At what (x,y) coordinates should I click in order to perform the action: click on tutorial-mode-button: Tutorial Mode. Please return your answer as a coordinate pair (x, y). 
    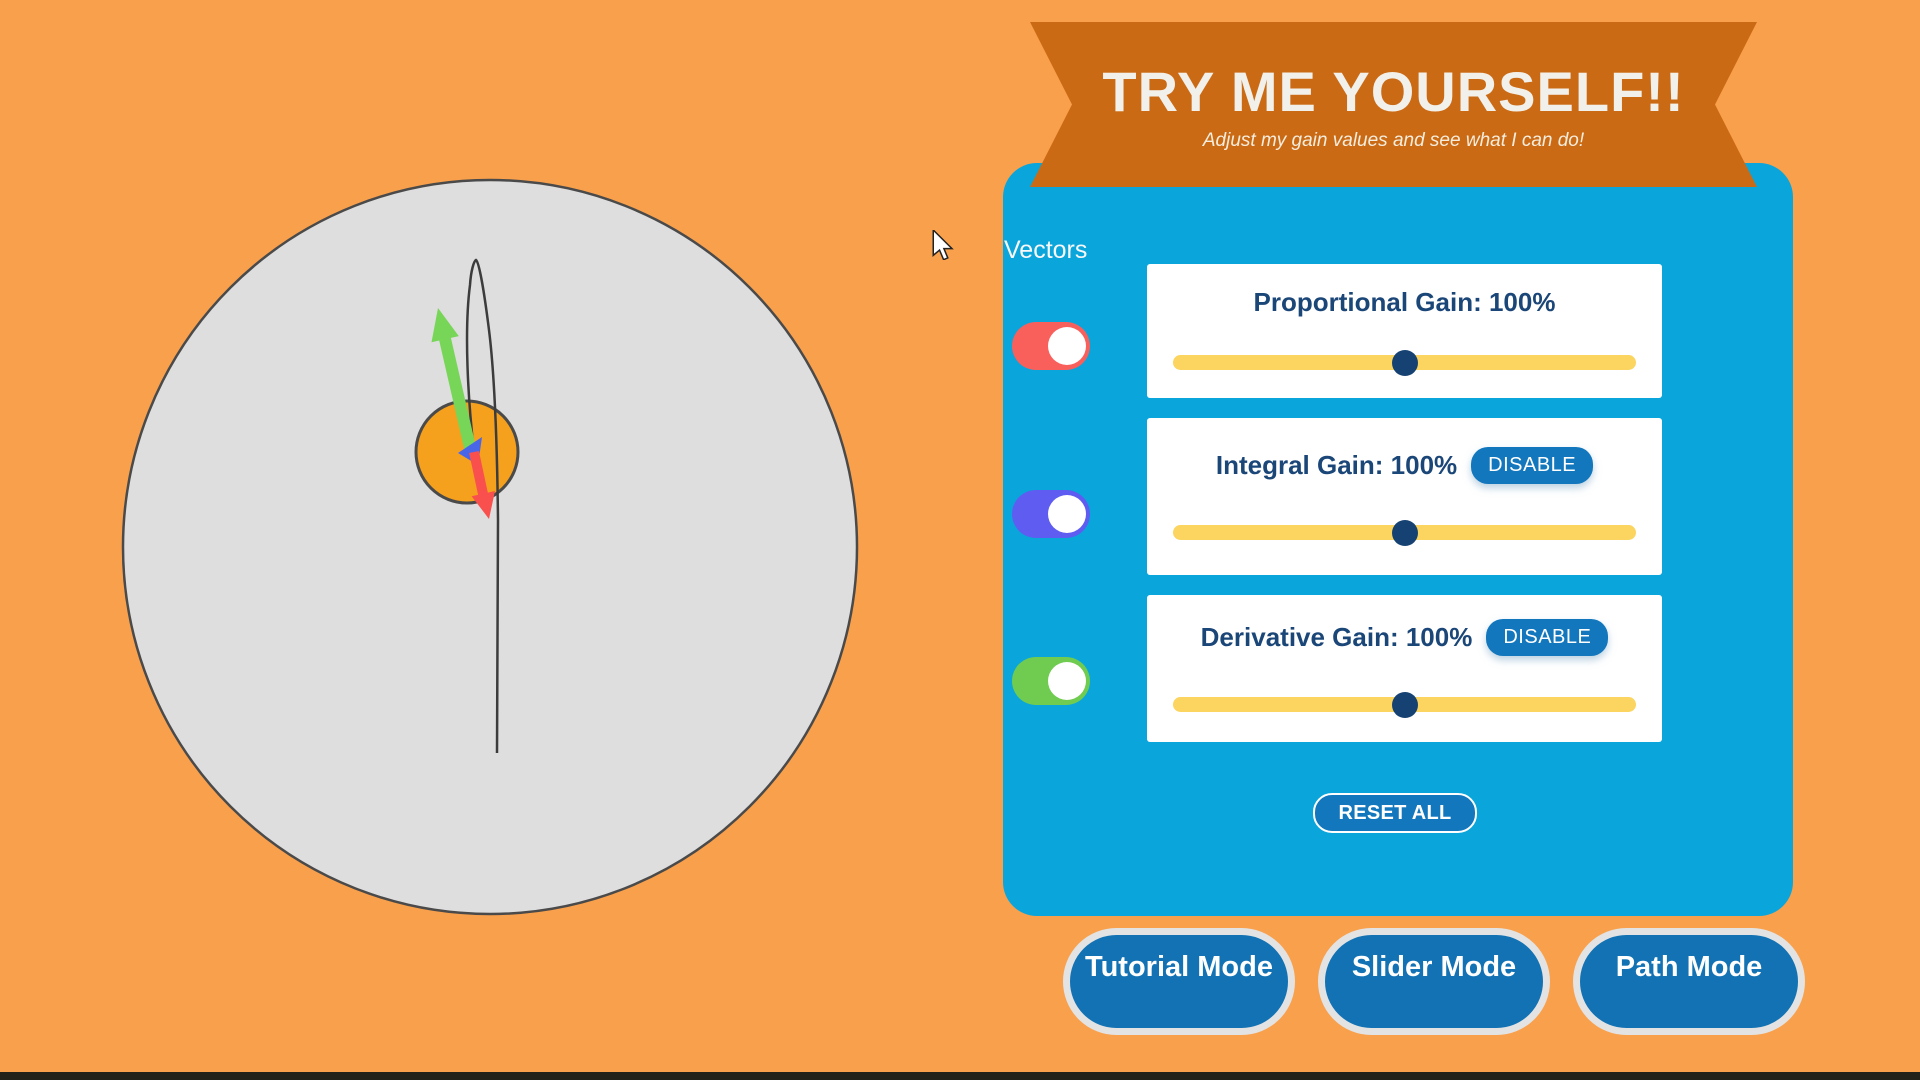
    Looking at the image, I should click on (1179, 981).